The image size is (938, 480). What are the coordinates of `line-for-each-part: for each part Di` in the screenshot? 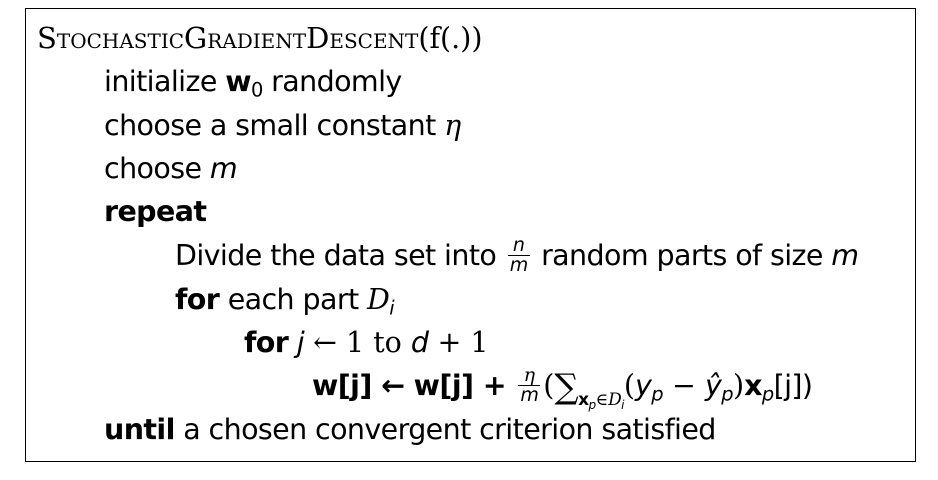 It's located at (285, 300).